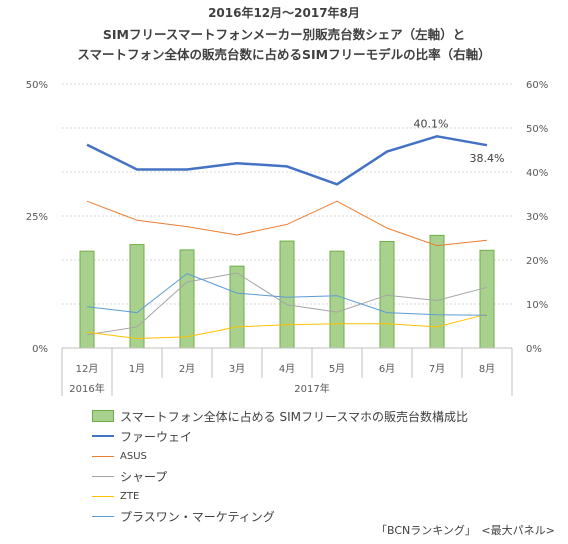  I want to click on x-axis-tick-label: 8月, so click(487, 369).